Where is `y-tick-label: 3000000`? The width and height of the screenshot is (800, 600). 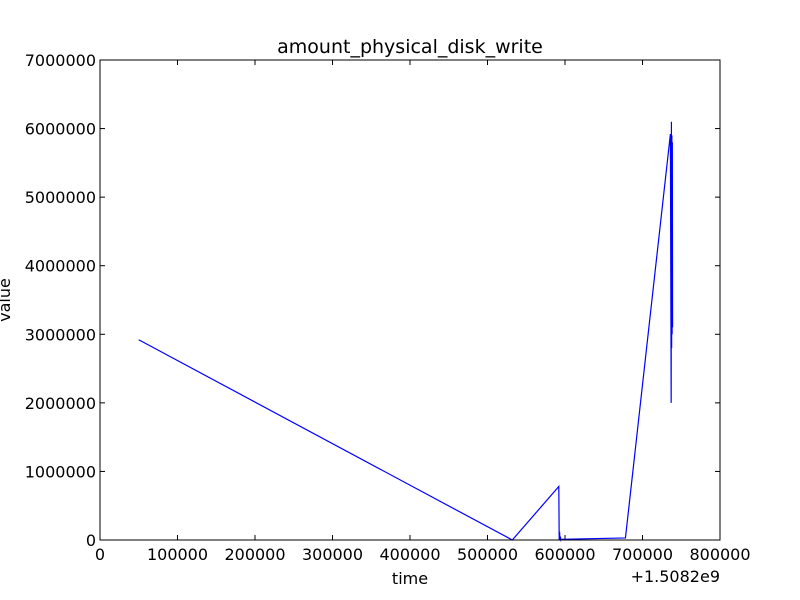 y-tick-label: 3000000 is located at coordinates (60, 334).